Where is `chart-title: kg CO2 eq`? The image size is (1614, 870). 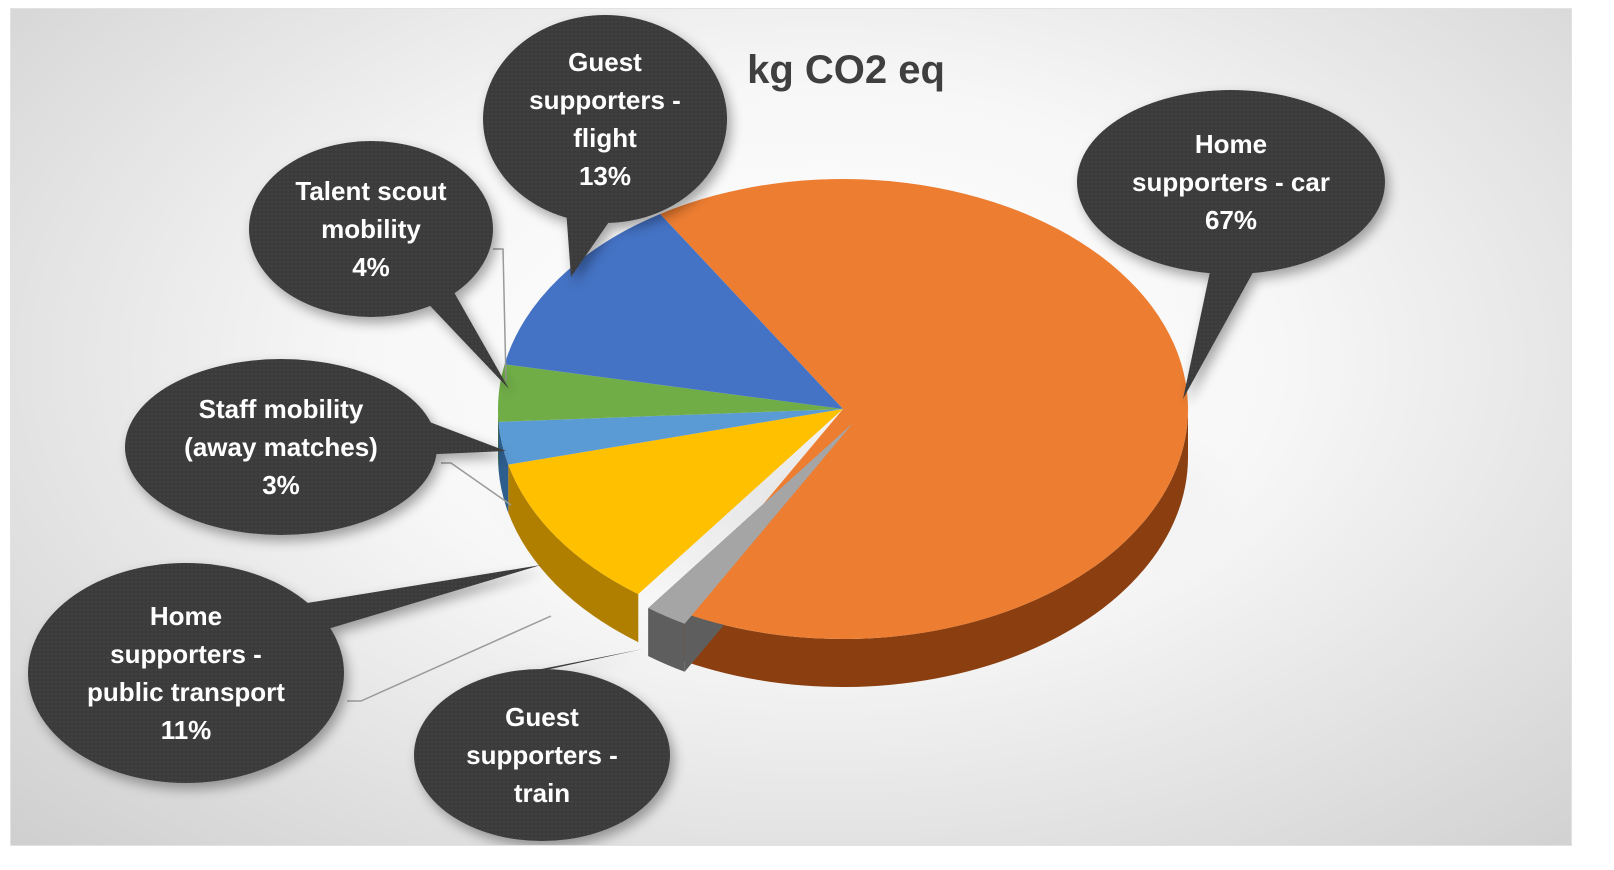
chart-title: kg CO2 eq is located at coordinates (846, 70).